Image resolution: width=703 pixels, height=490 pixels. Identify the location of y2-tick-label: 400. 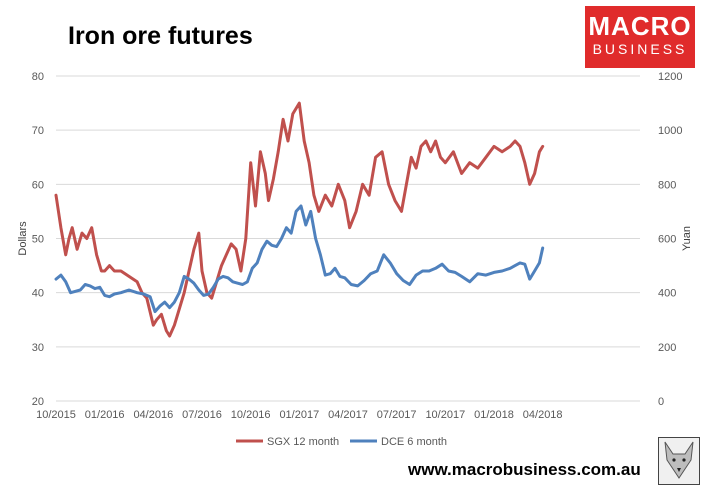
(667, 294).